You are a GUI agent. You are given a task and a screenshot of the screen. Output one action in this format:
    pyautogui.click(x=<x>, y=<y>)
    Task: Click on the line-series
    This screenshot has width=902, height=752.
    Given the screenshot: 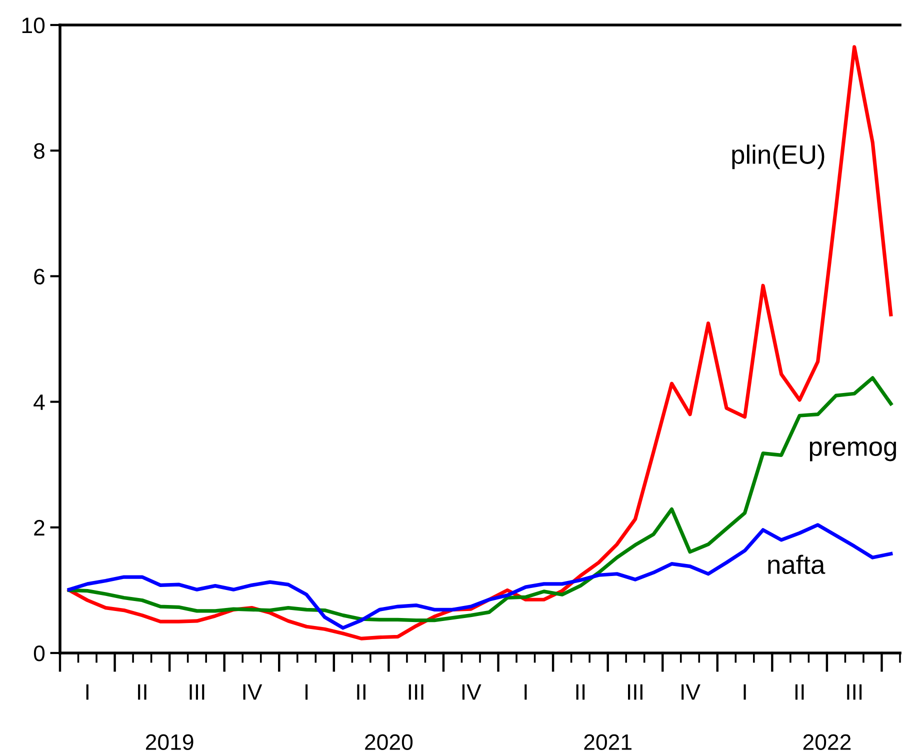 What is the action you would take?
    pyautogui.click(x=480, y=576)
    